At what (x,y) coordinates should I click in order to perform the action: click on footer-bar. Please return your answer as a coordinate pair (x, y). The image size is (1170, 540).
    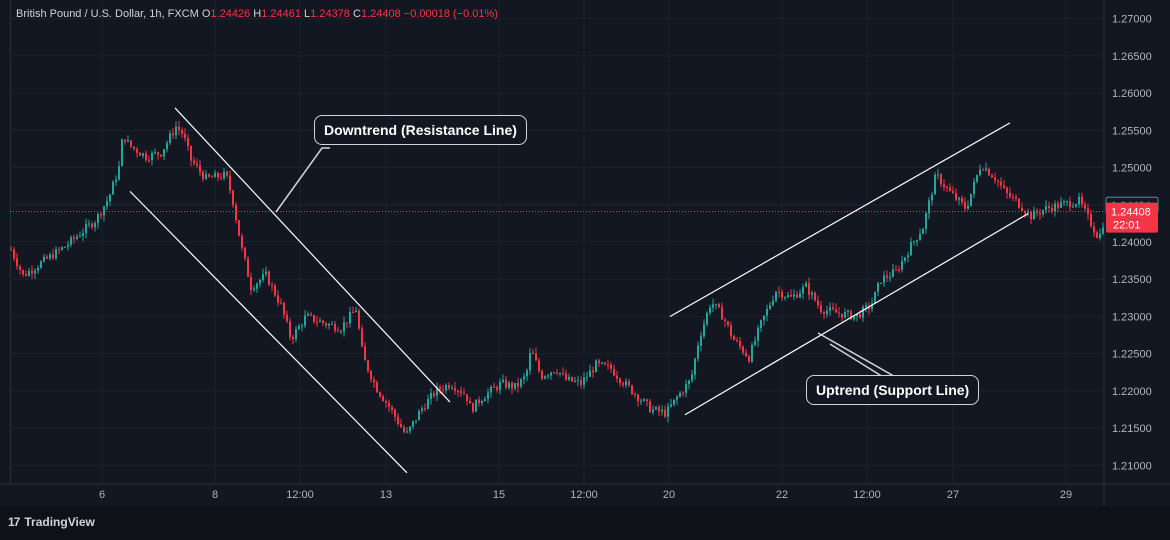
    Looking at the image, I should click on (585, 523).